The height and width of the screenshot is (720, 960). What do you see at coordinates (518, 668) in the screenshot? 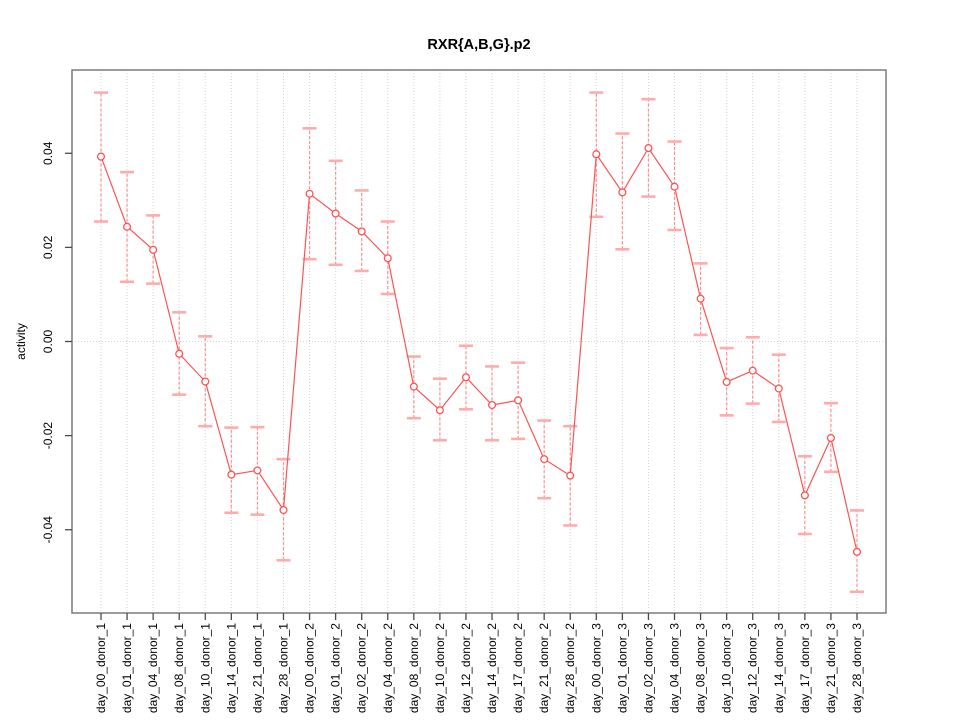
I see `x-tick-label: day_17_donor_2` at bounding box center [518, 668].